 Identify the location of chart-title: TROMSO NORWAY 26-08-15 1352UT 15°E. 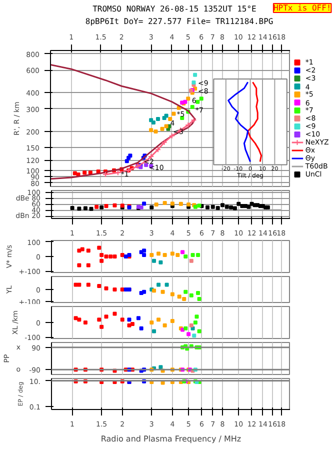
(174, 9).